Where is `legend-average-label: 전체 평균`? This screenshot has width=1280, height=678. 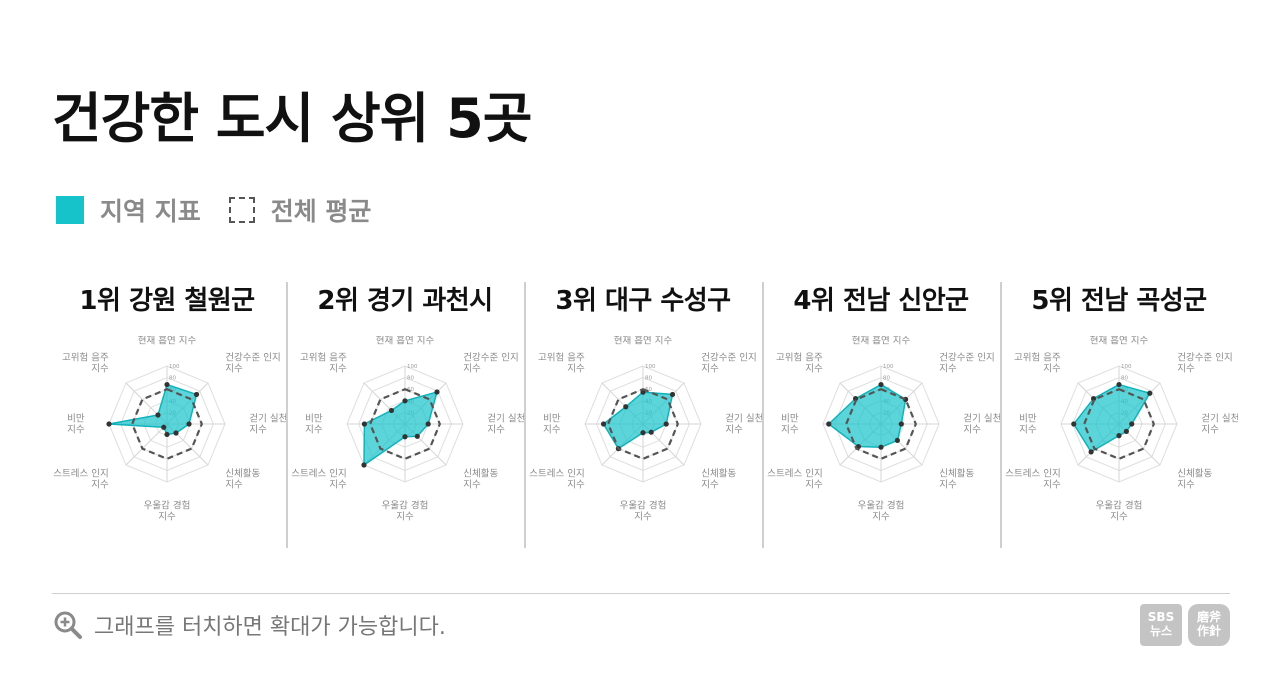 legend-average-label: 전체 평균 is located at coordinates (321, 211).